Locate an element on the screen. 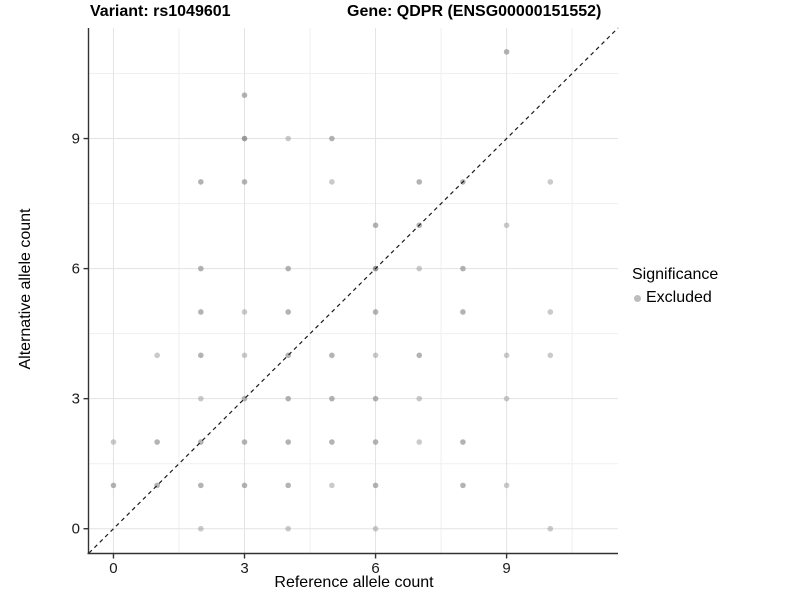 Image resolution: width=800 pixels, height=600 pixels. legend-key-dot is located at coordinates (637, 298).